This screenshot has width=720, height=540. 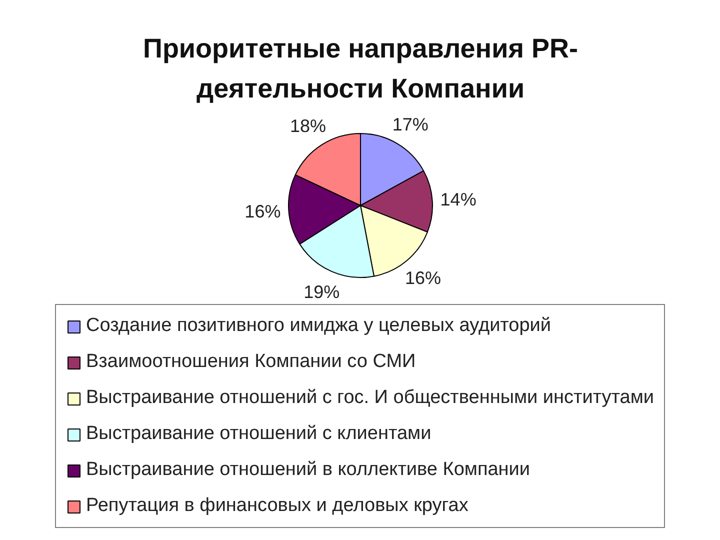 I want to click on legend-label: Выстраивание отношений с гос. И общественными институтами, so click(x=370, y=398).